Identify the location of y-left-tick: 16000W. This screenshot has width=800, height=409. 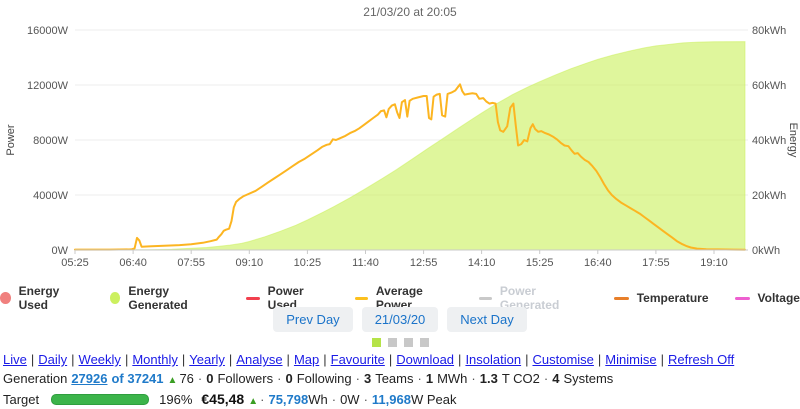
(48, 31).